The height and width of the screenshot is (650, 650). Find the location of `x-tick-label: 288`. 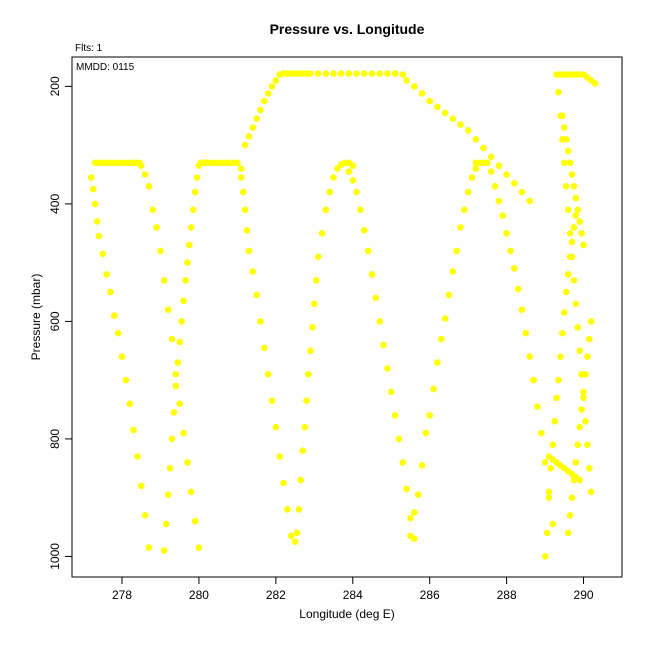

x-tick-label: 288 is located at coordinates (507, 595).